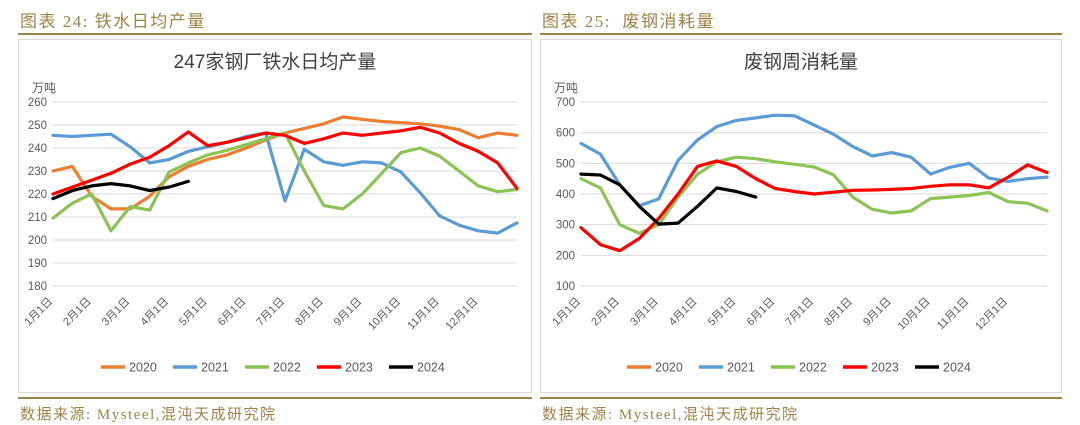  Describe the element at coordinates (565, 103) in the screenshot. I see `y-axis-tick-label: 700` at that location.